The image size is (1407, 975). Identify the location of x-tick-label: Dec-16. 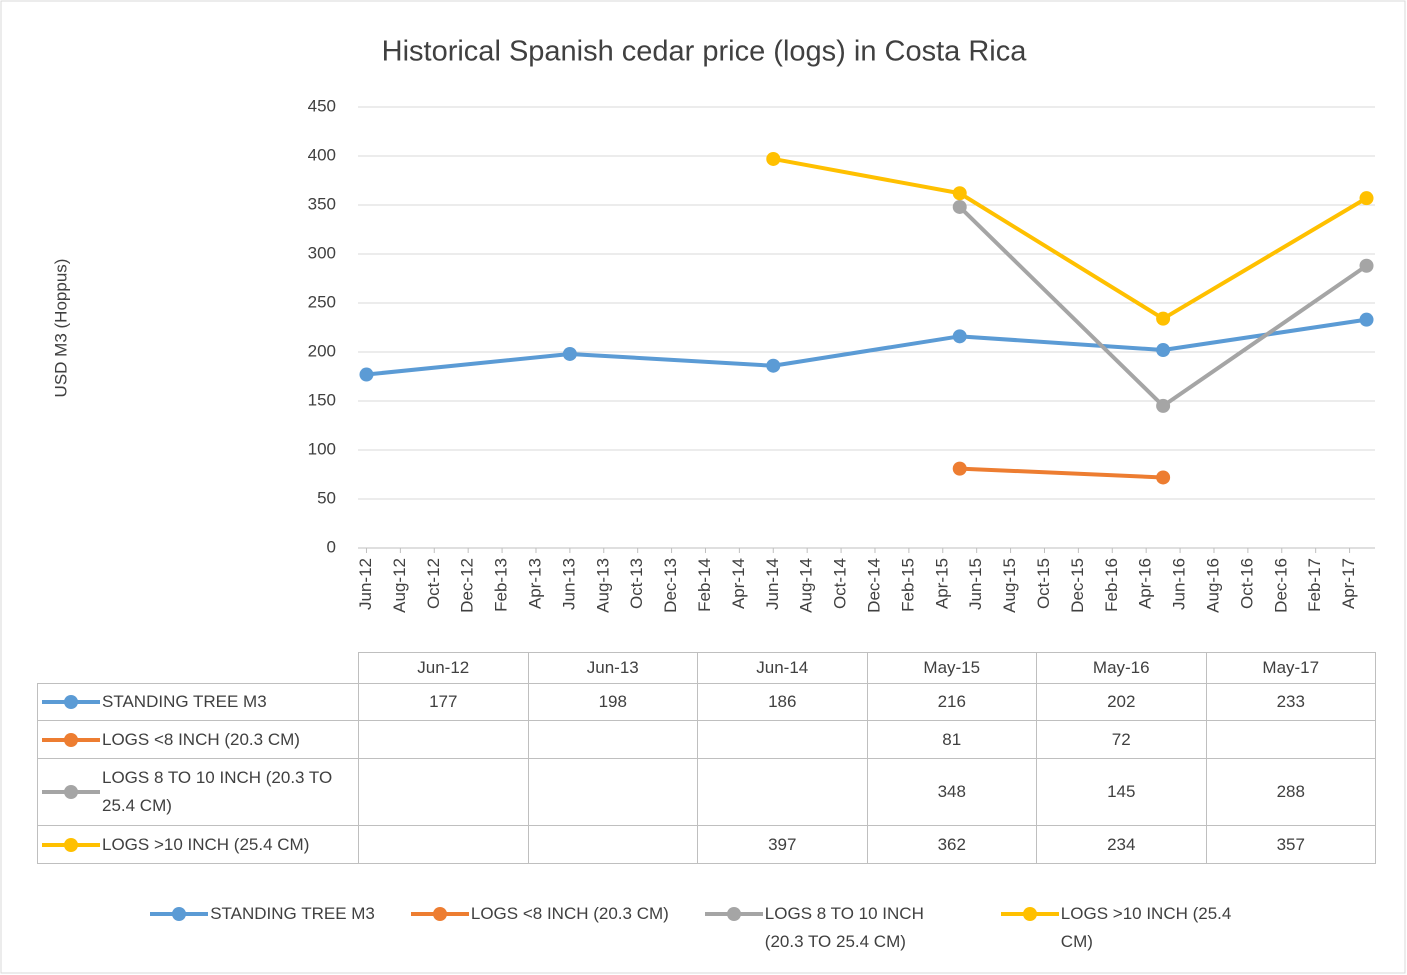
(1280, 585).